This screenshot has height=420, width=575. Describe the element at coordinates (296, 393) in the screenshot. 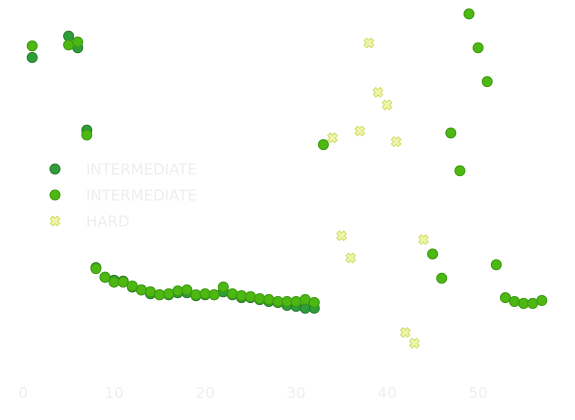

I see `x-tick-label: 30` at that location.